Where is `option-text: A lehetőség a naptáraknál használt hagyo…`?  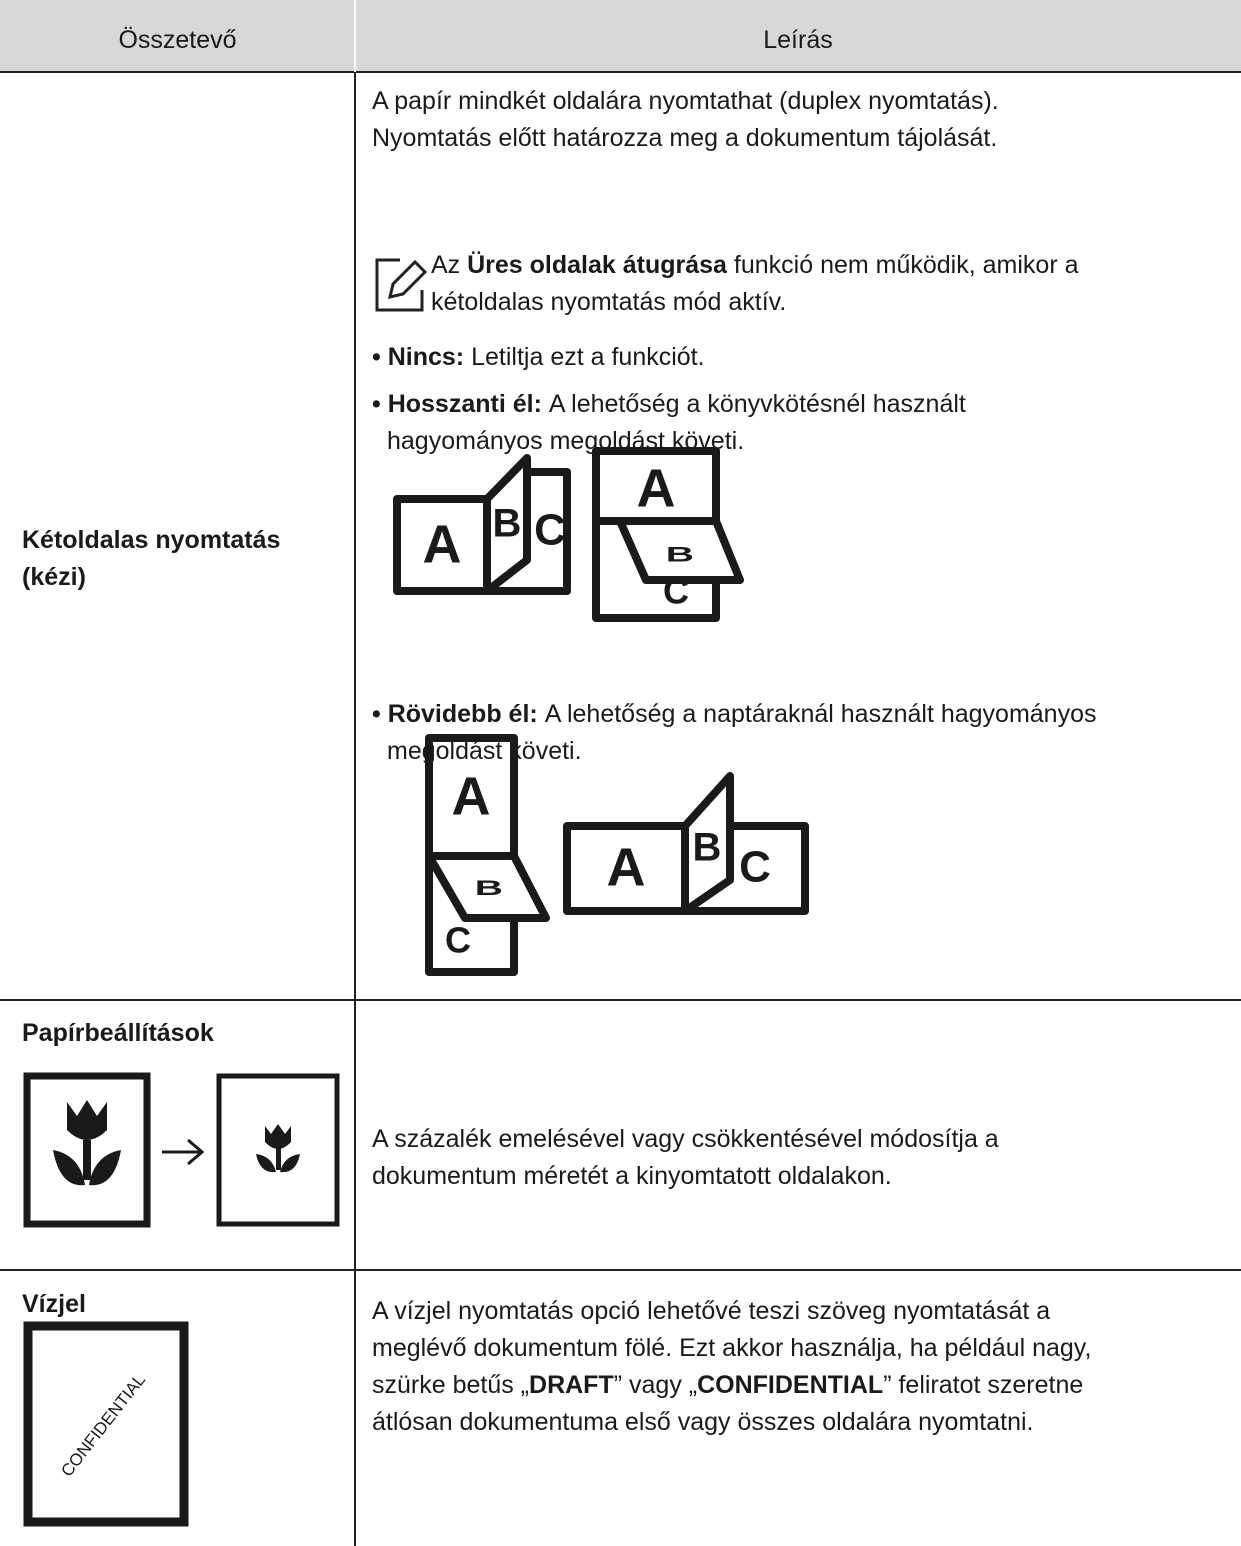
option-text: A lehetőség a naptáraknál használt hagyo… is located at coordinates (820, 714).